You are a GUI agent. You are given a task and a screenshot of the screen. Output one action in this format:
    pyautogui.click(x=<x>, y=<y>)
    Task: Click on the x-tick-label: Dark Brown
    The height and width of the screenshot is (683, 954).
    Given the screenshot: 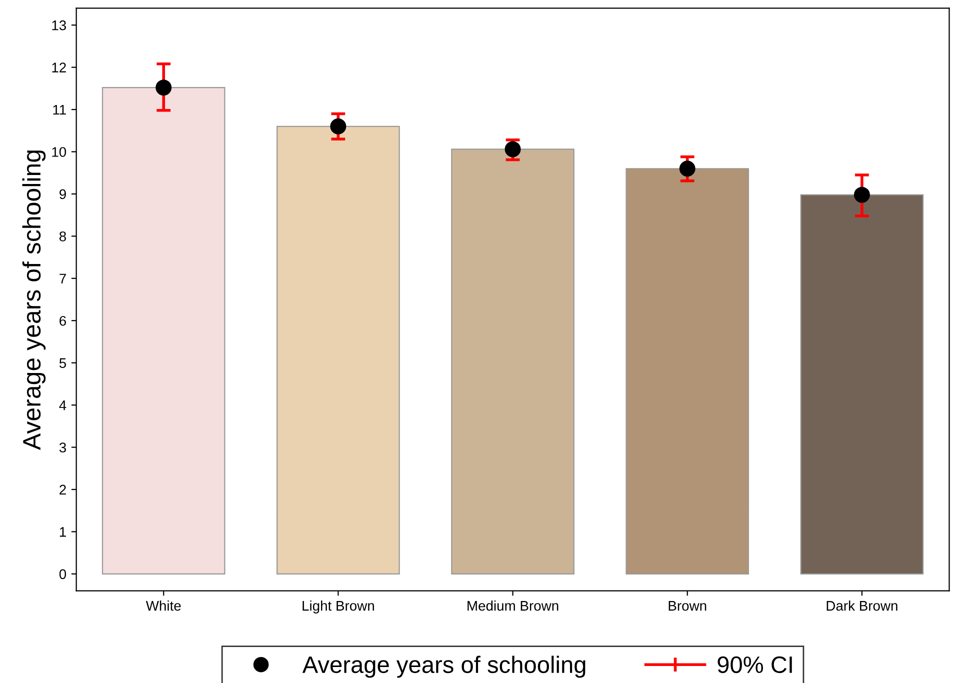 What is the action you would take?
    pyautogui.click(x=862, y=605)
    